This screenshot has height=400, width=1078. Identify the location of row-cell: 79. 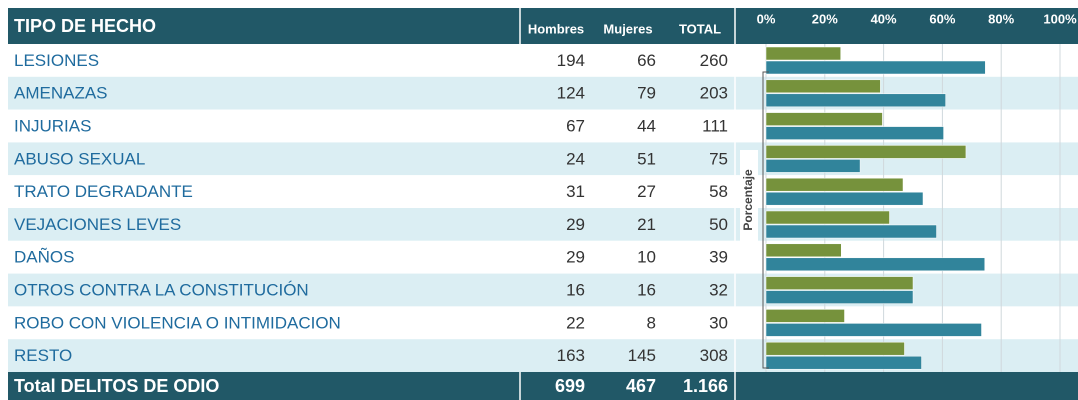
(646, 93).